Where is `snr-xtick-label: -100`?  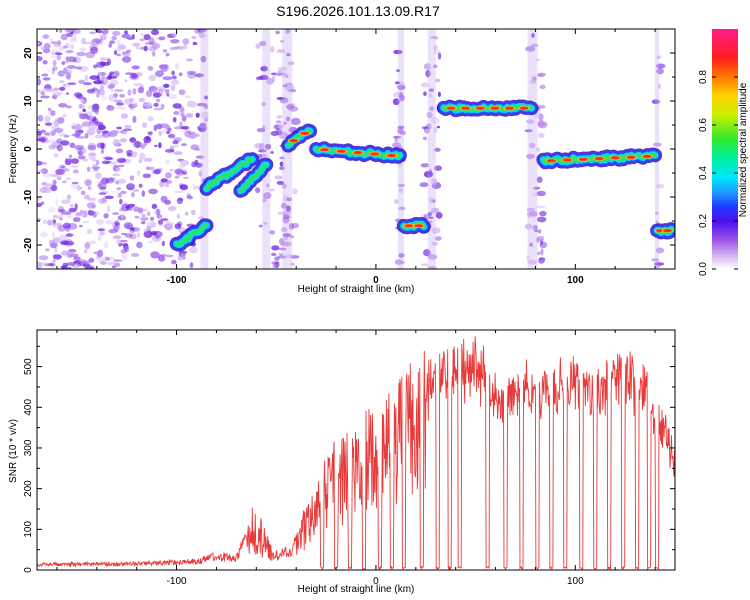
snr-xtick-label: -100 is located at coordinates (177, 581).